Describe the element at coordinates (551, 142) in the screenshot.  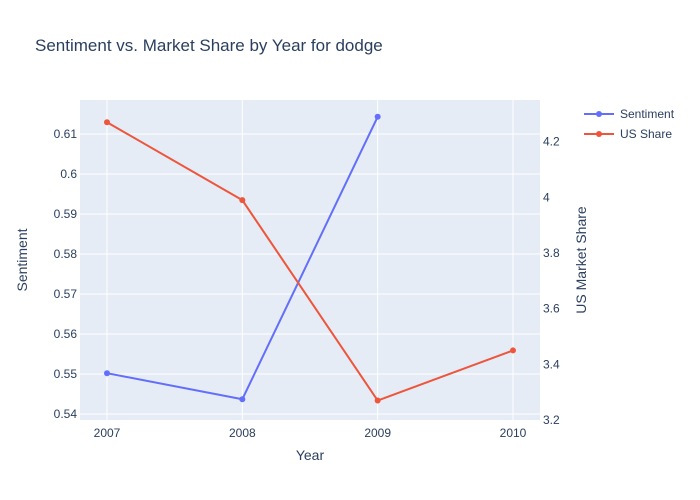
I see `y2-tick-label: 4.2` at that location.